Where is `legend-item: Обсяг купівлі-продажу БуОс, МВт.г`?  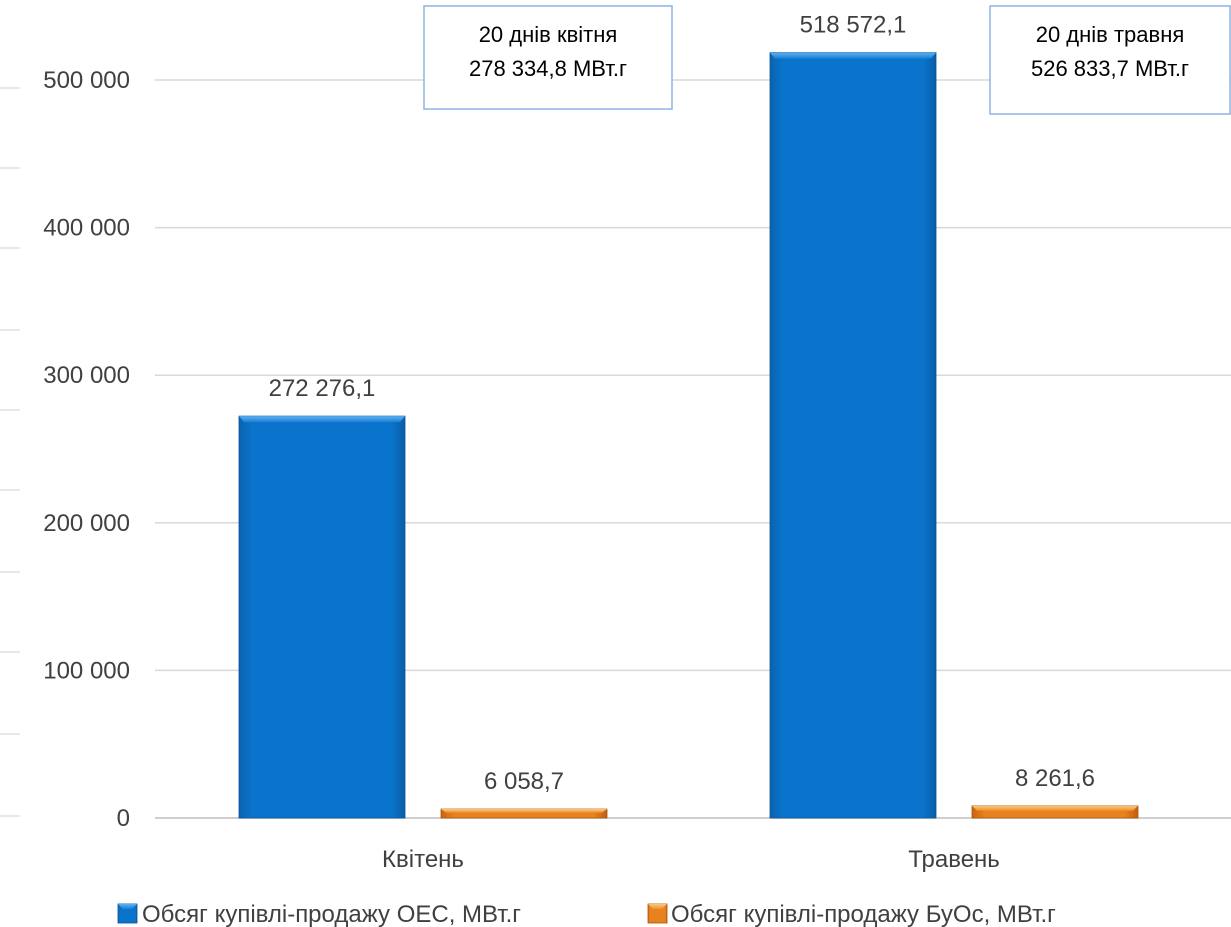 legend-item: Обсяг купівлі-продажу БуОс, МВт.г is located at coordinates (851, 914).